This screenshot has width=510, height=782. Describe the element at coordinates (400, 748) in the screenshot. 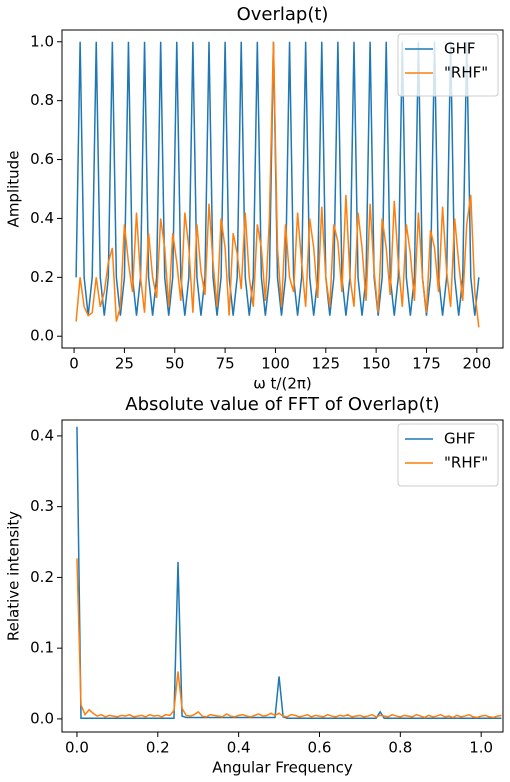

I see `x-tick-label: 0.8` at that location.